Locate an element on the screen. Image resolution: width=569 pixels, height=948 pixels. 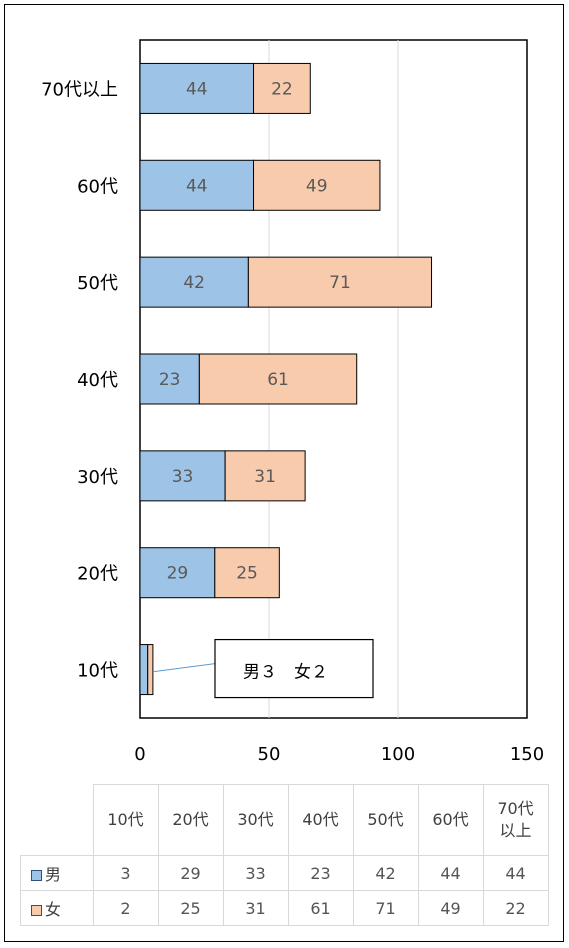
data-label: 25 is located at coordinates (247, 574).